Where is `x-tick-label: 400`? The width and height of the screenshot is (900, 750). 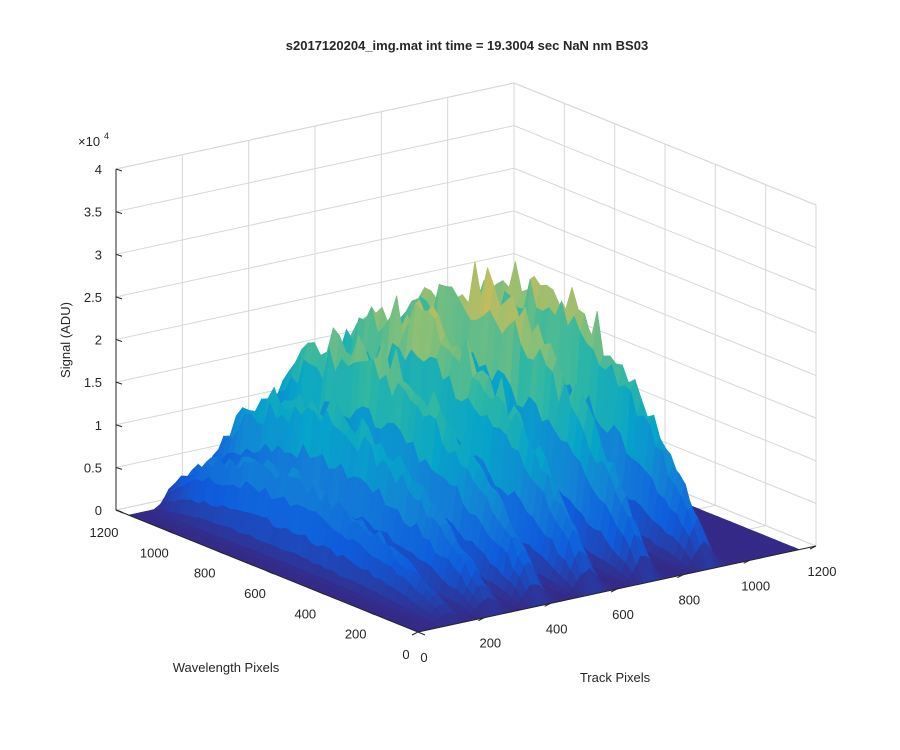 x-tick-label: 400 is located at coordinates (557, 628).